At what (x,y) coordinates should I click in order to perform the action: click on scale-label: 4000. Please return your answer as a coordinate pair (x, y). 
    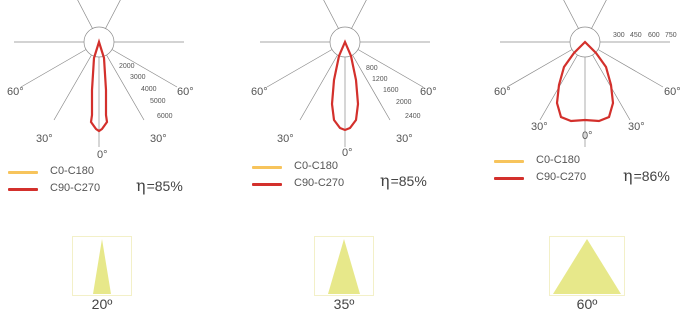
    Looking at the image, I should click on (149, 89).